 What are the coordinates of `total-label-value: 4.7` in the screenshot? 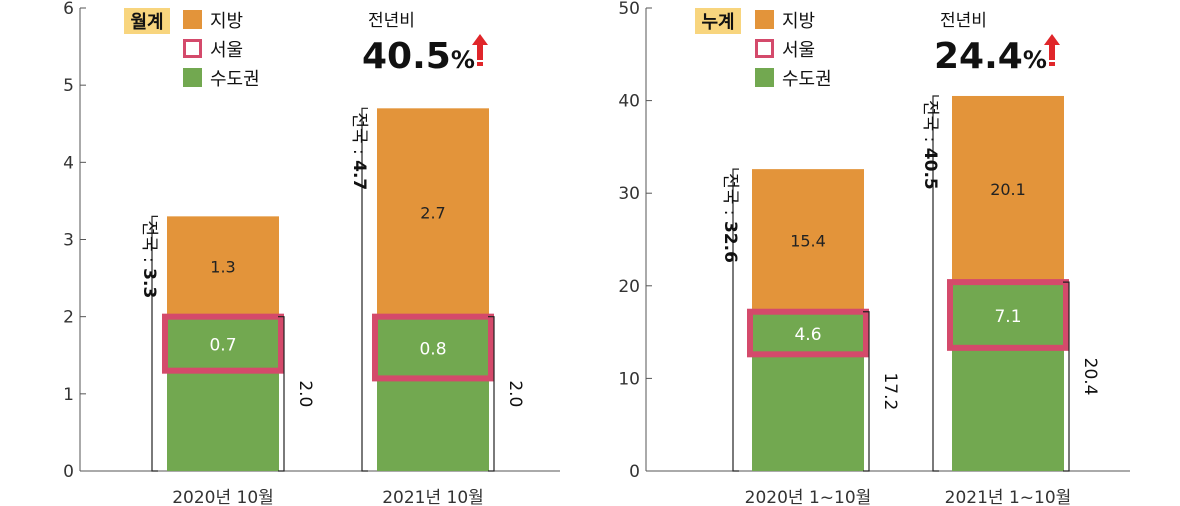 It's located at (359, 175).